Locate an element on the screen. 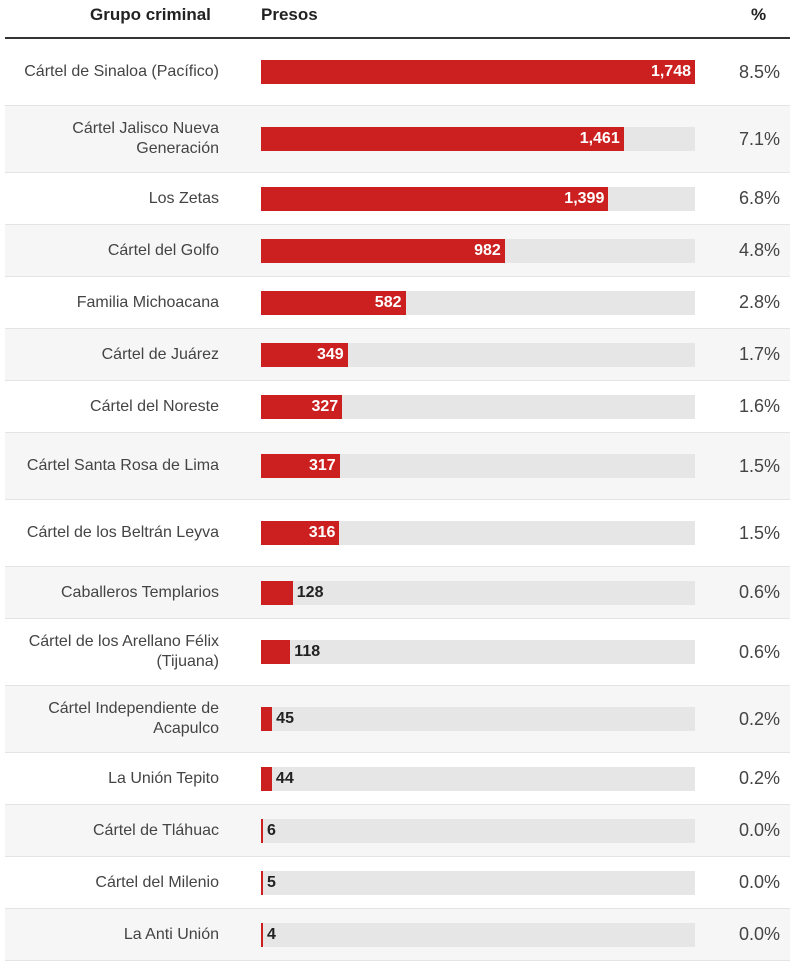 The height and width of the screenshot is (970, 800). category-label: La Anti Unión is located at coordinates (171, 934).